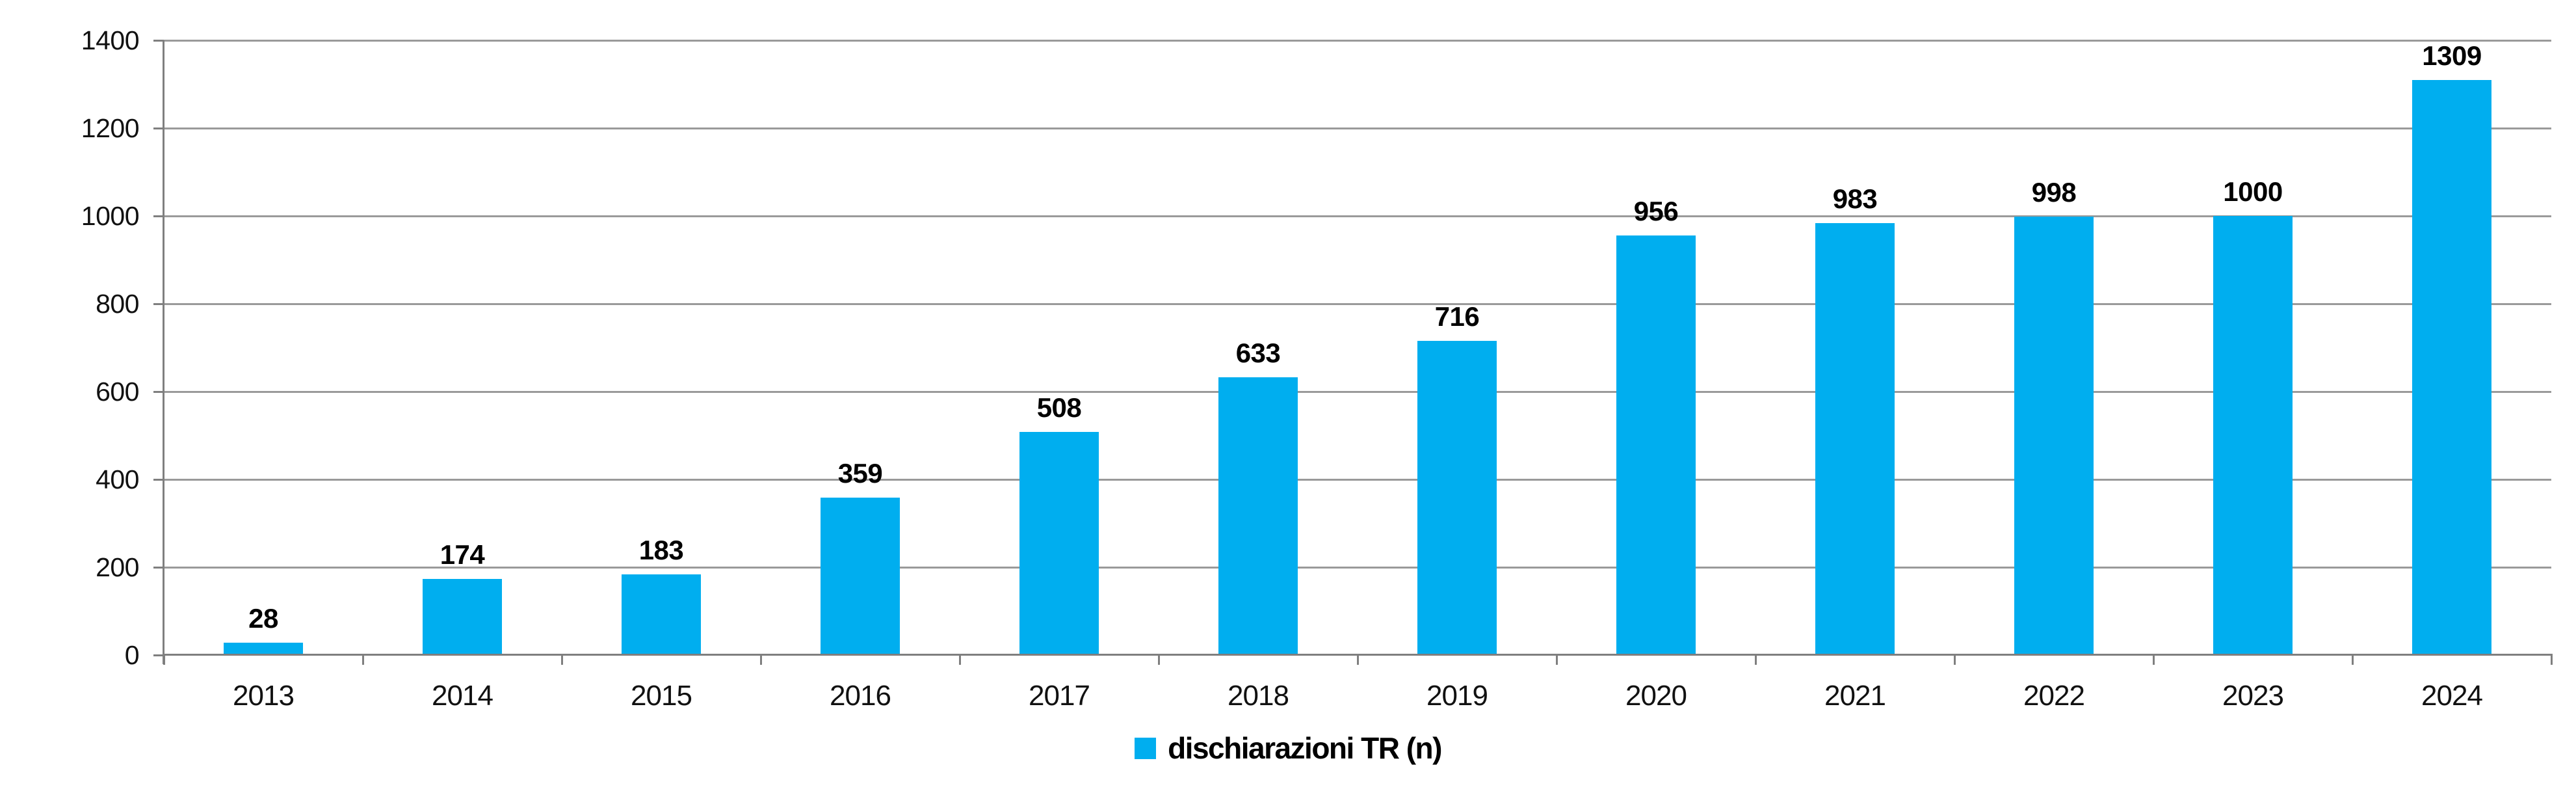 Image resolution: width=2576 pixels, height=791 pixels. Describe the element at coordinates (110, 216) in the screenshot. I see `y-tick-label-1000: 1000` at that location.